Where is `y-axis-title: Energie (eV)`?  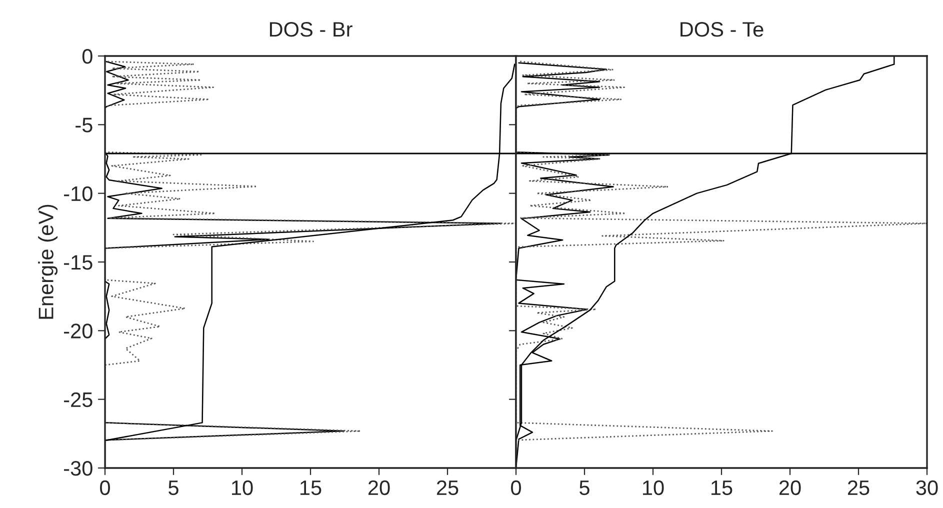
y-axis-title: Energie (eV) is located at coordinates (48, 261).